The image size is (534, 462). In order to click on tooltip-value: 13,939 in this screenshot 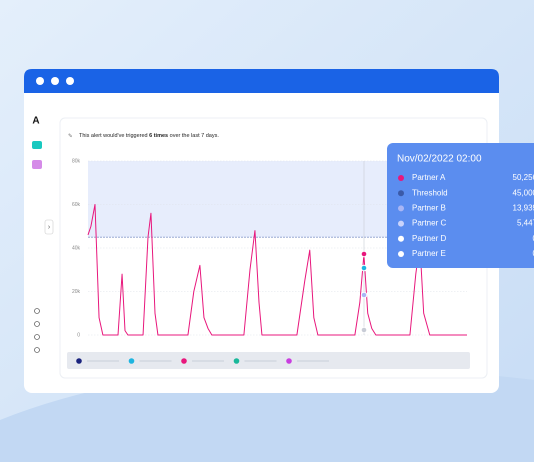, I will do `click(523, 208)`.